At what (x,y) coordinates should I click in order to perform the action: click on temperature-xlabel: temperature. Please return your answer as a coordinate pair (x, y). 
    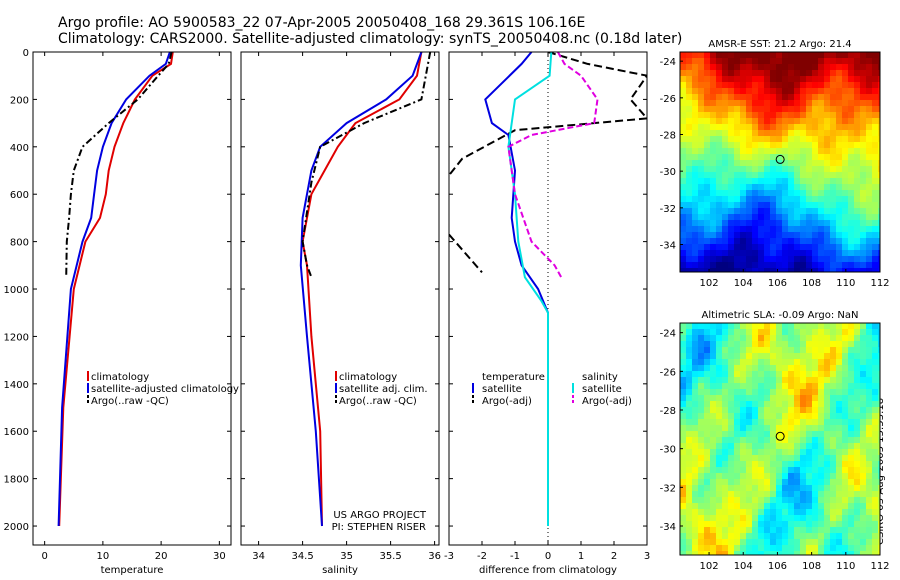
    Looking at the image, I should click on (132, 570).